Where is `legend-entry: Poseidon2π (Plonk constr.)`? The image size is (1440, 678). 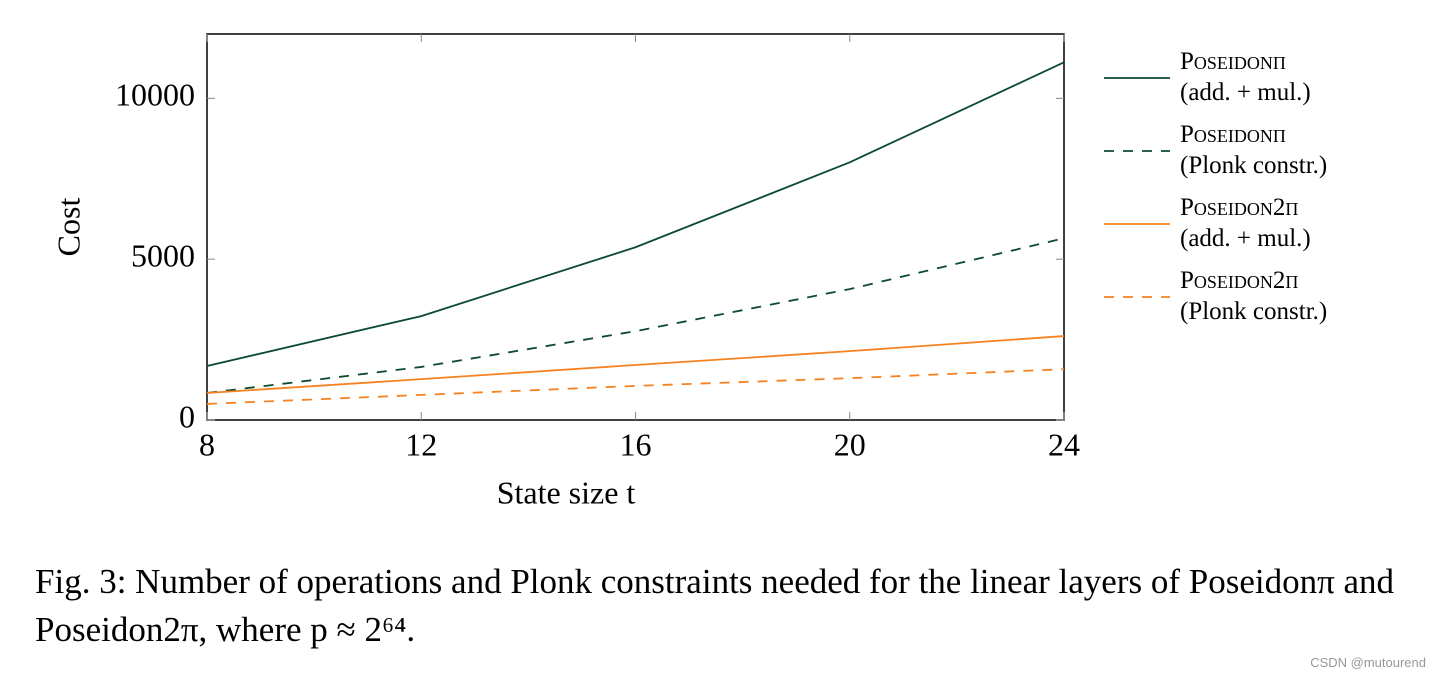 legend-entry: Poseidon2π (Plonk constr.) is located at coordinates (1254, 296).